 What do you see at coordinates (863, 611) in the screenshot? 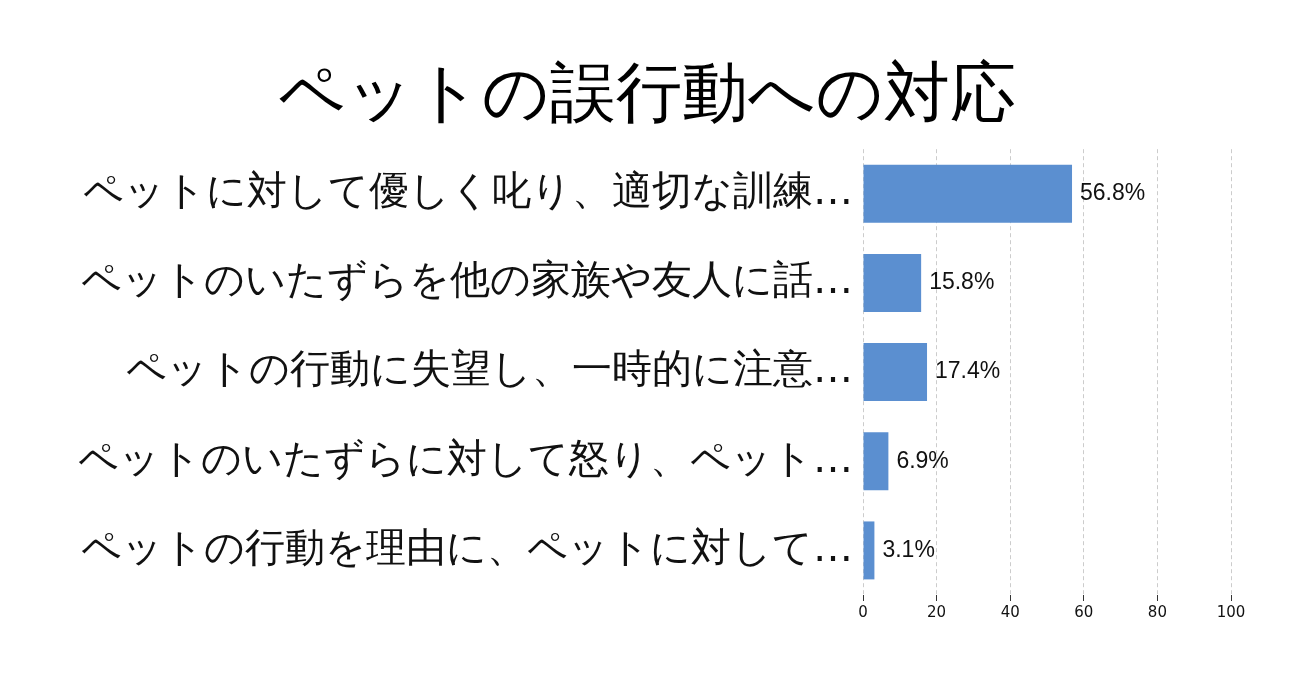
I see `x-tick-label: 0` at bounding box center [863, 611].